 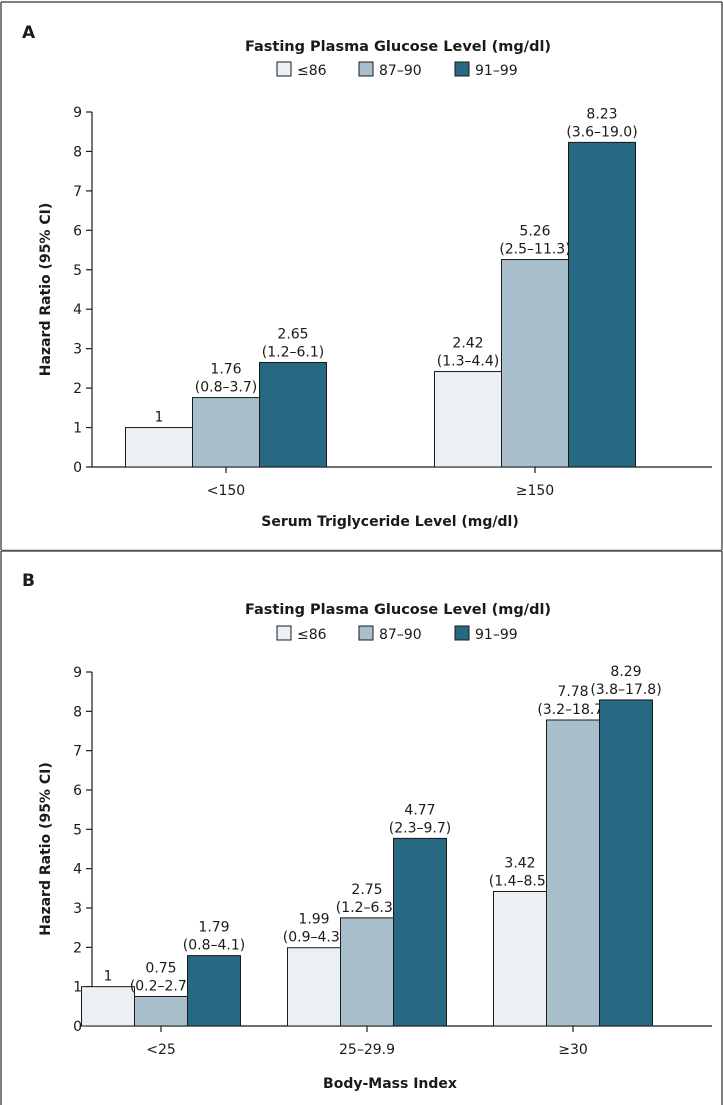 What do you see at coordinates (468, 362) in the screenshot?
I see `panel-a-data-label: (1.3–4.4)` at bounding box center [468, 362].